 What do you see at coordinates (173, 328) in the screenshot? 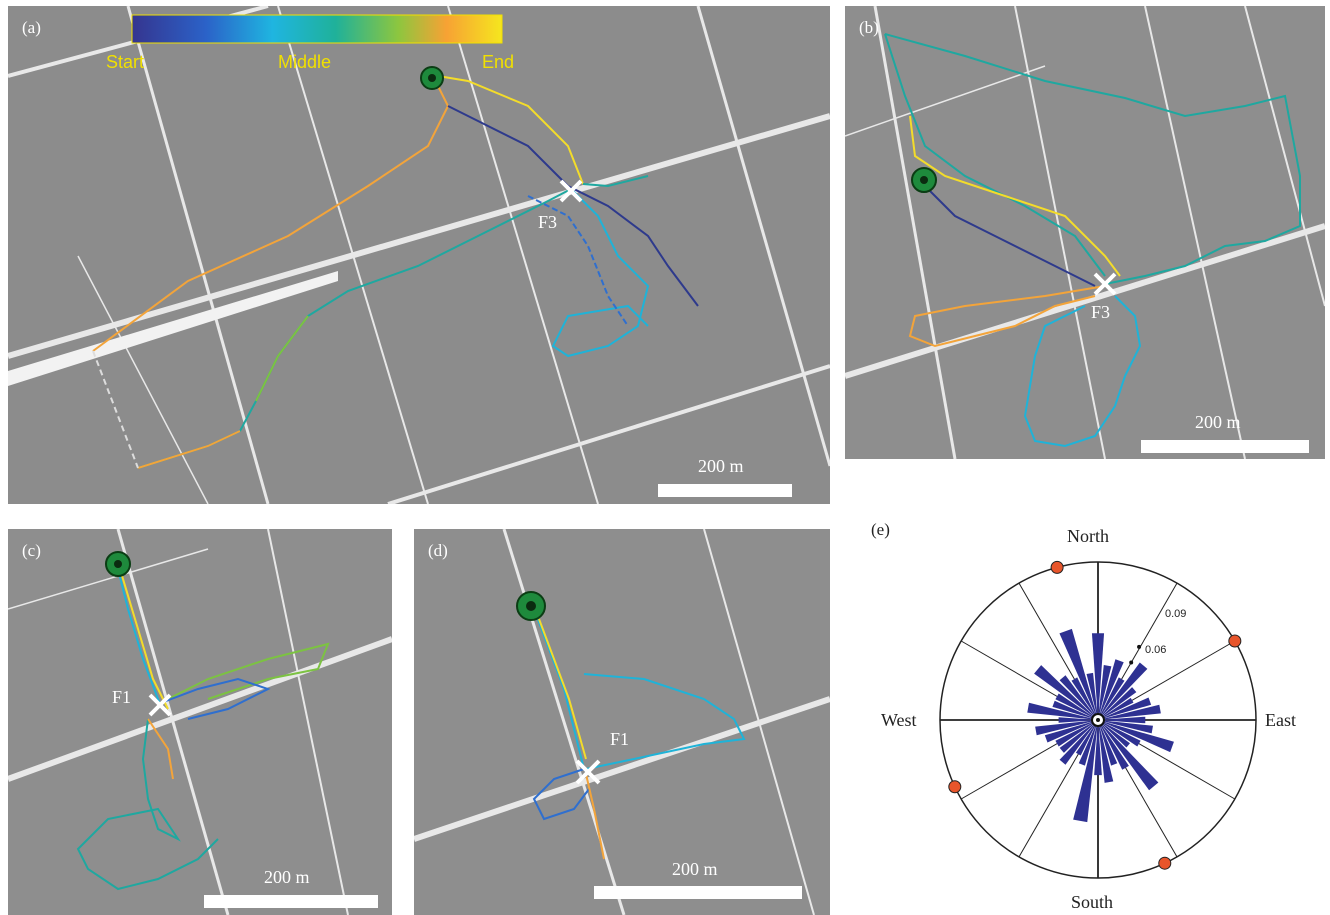
I see `runway-strip` at bounding box center [173, 328].